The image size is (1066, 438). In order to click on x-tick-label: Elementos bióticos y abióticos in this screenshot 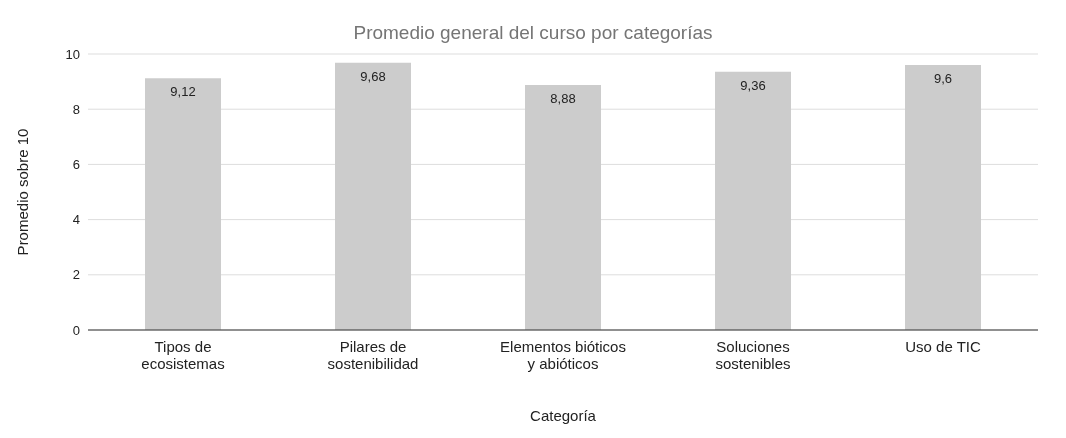, I will do `click(563, 355)`.